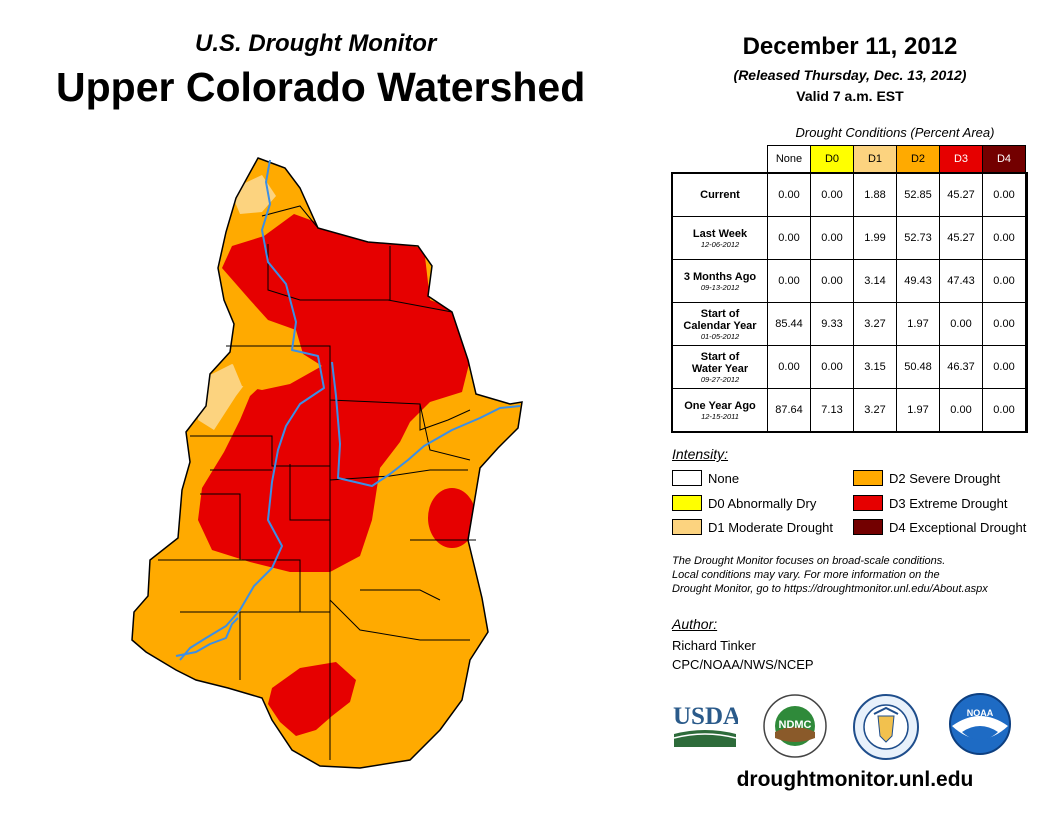 This screenshot has width=1056, height=816. What do you see at coordinates (714, 645) in the screenshot?
I see `author-name: Richard Tinker` at bounding box center [714, 645].